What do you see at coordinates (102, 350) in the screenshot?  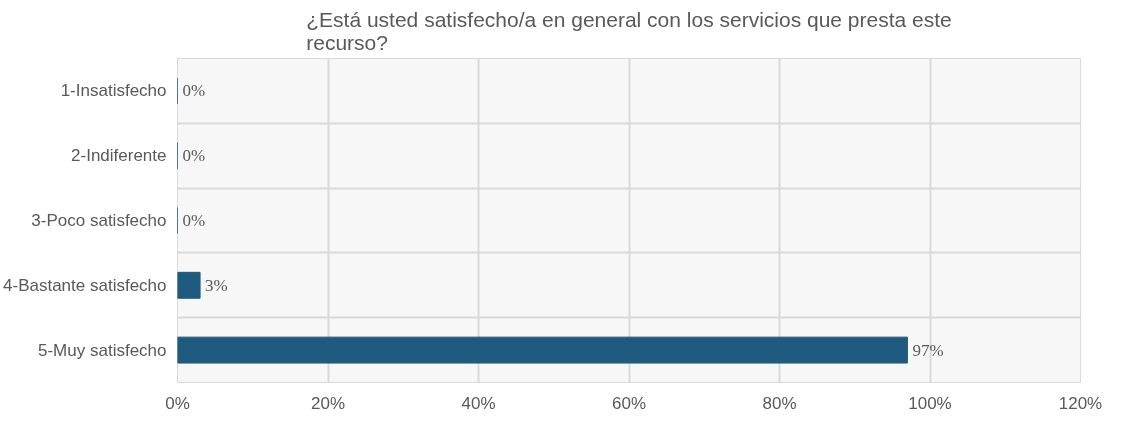 I see `y-tick-label: 5-Muy satisfecho` at bounding box center [102, 350].